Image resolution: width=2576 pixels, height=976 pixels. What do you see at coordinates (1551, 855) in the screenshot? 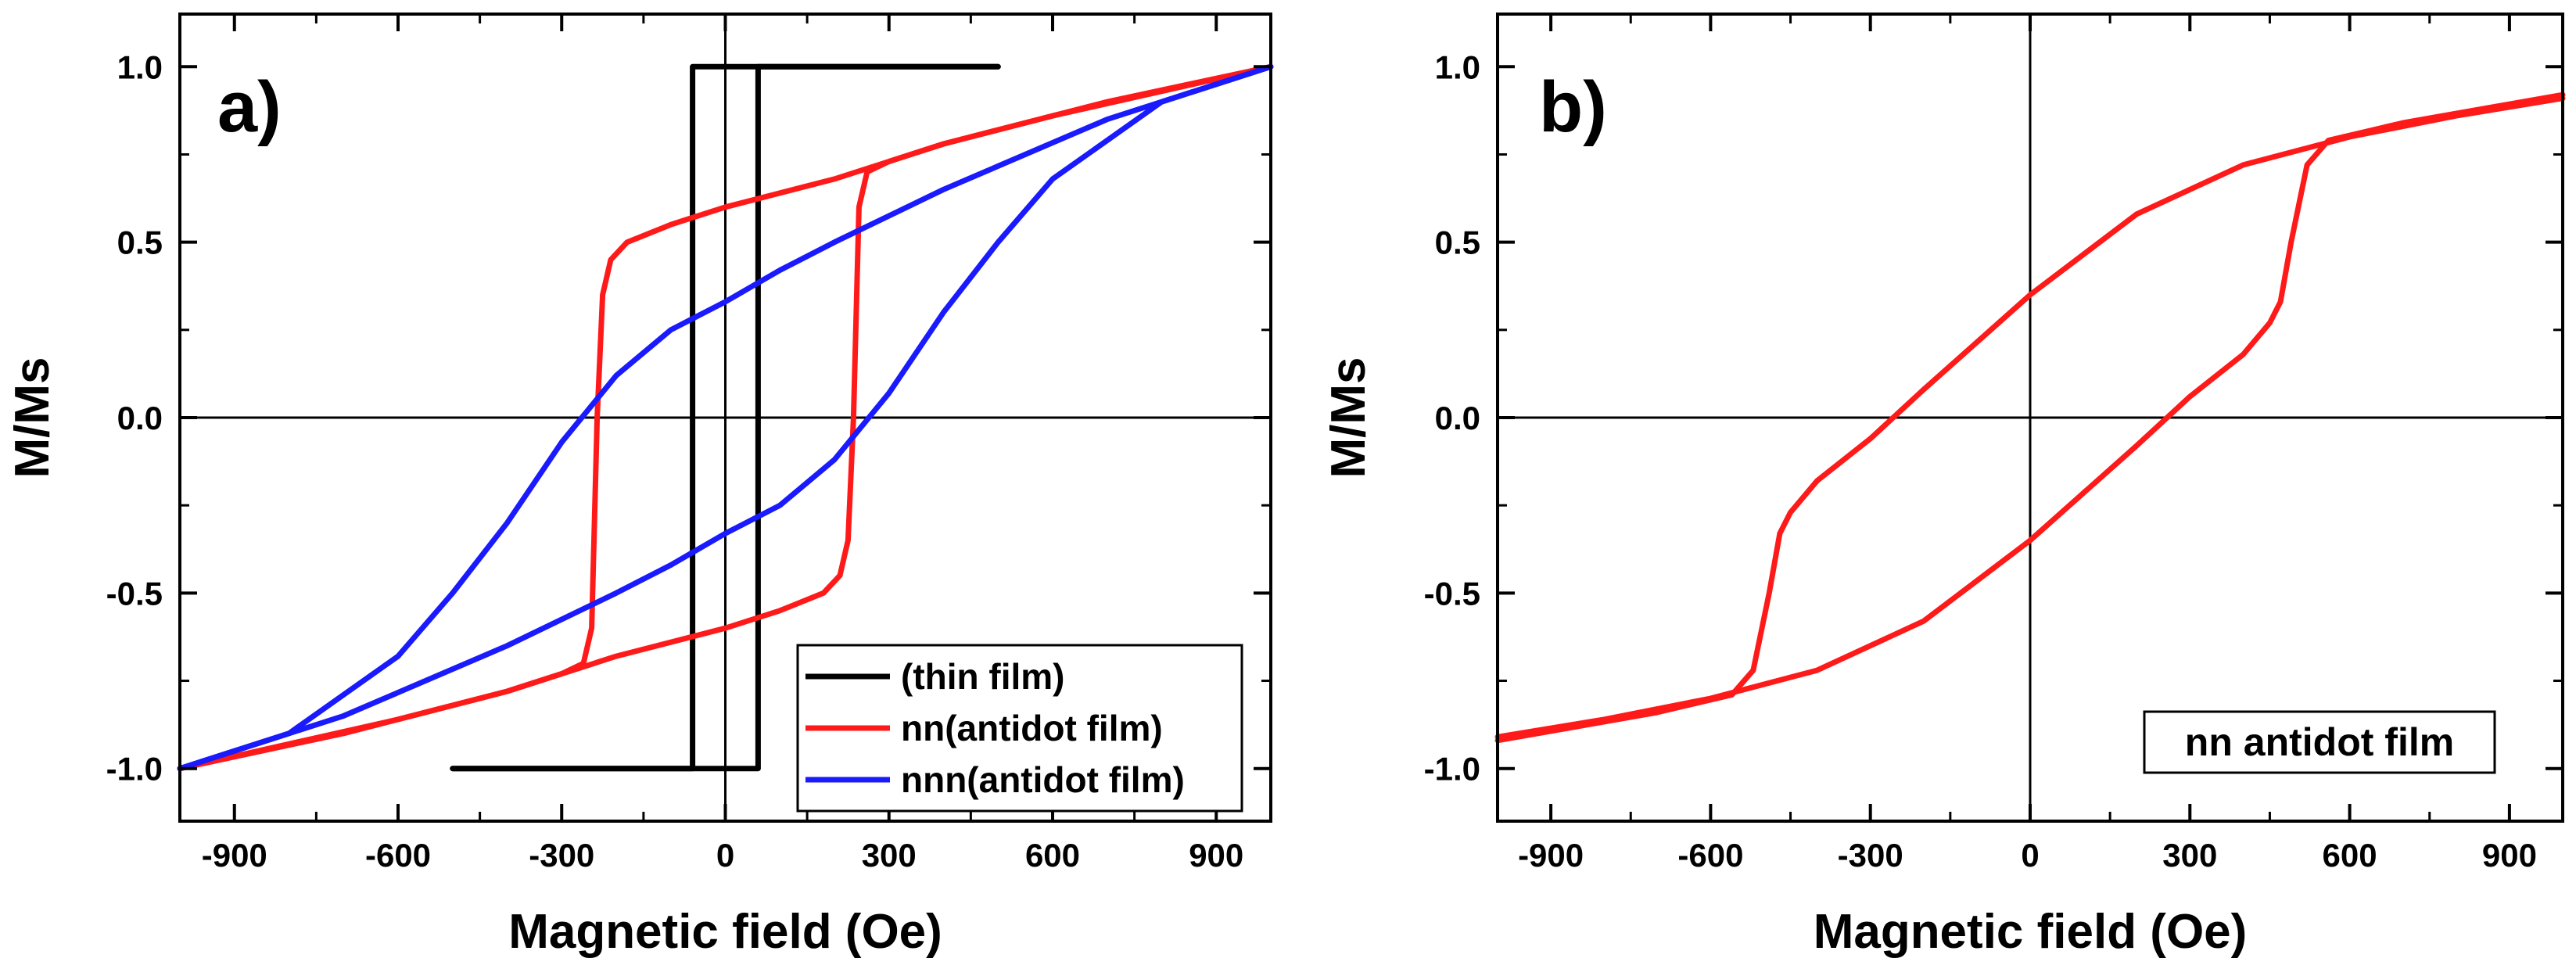
I see `panel-b-xtick-label: -900` at bounding box center [1551, 855].